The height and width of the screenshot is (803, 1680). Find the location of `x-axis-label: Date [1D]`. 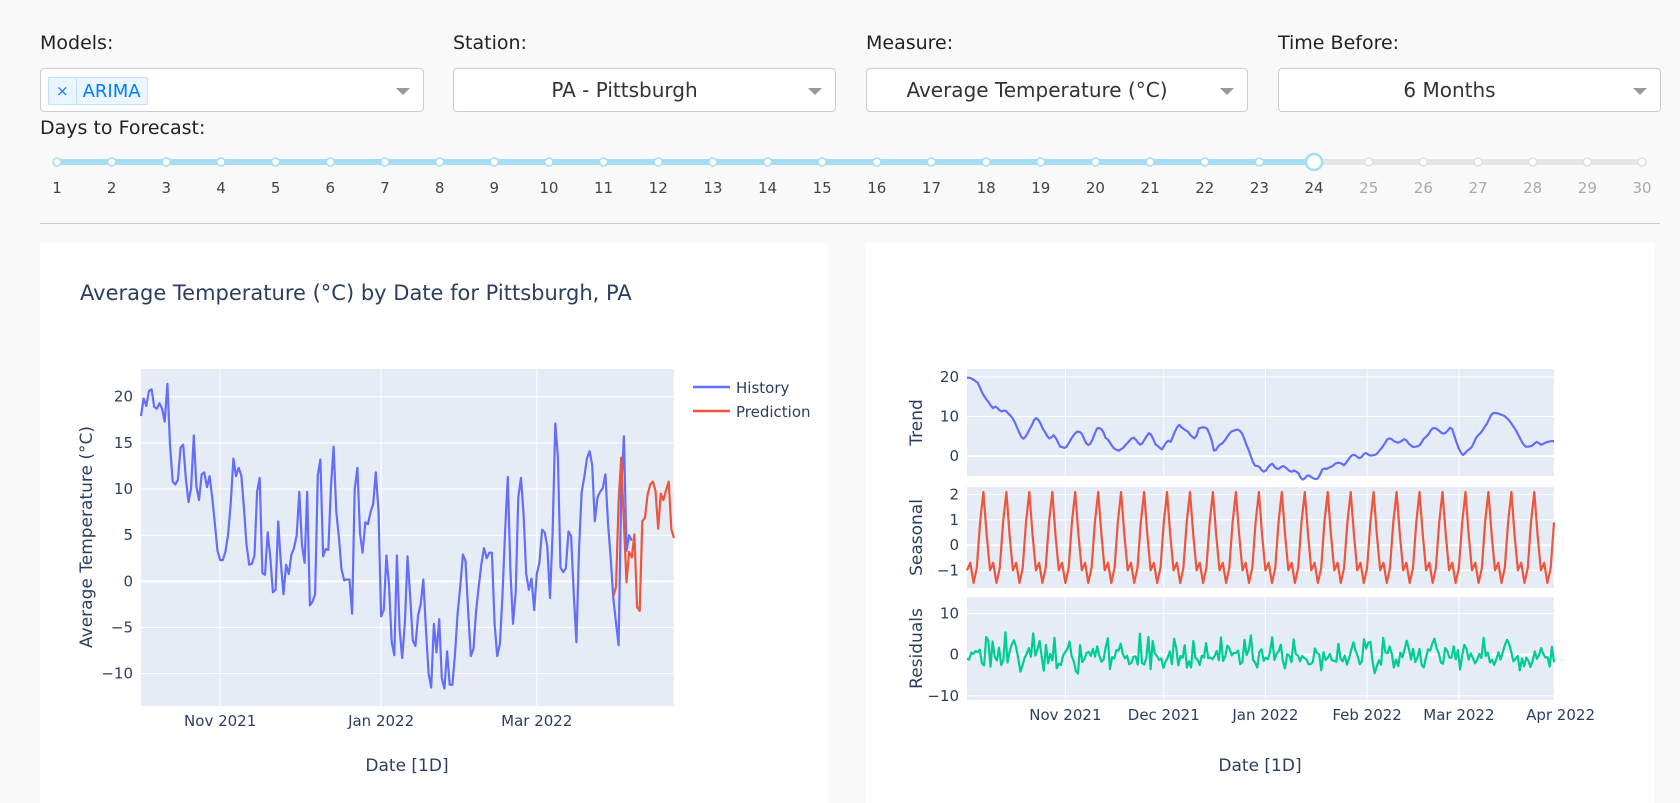

x-axis-label: Date [1D] is located at coordinates (406, 766).